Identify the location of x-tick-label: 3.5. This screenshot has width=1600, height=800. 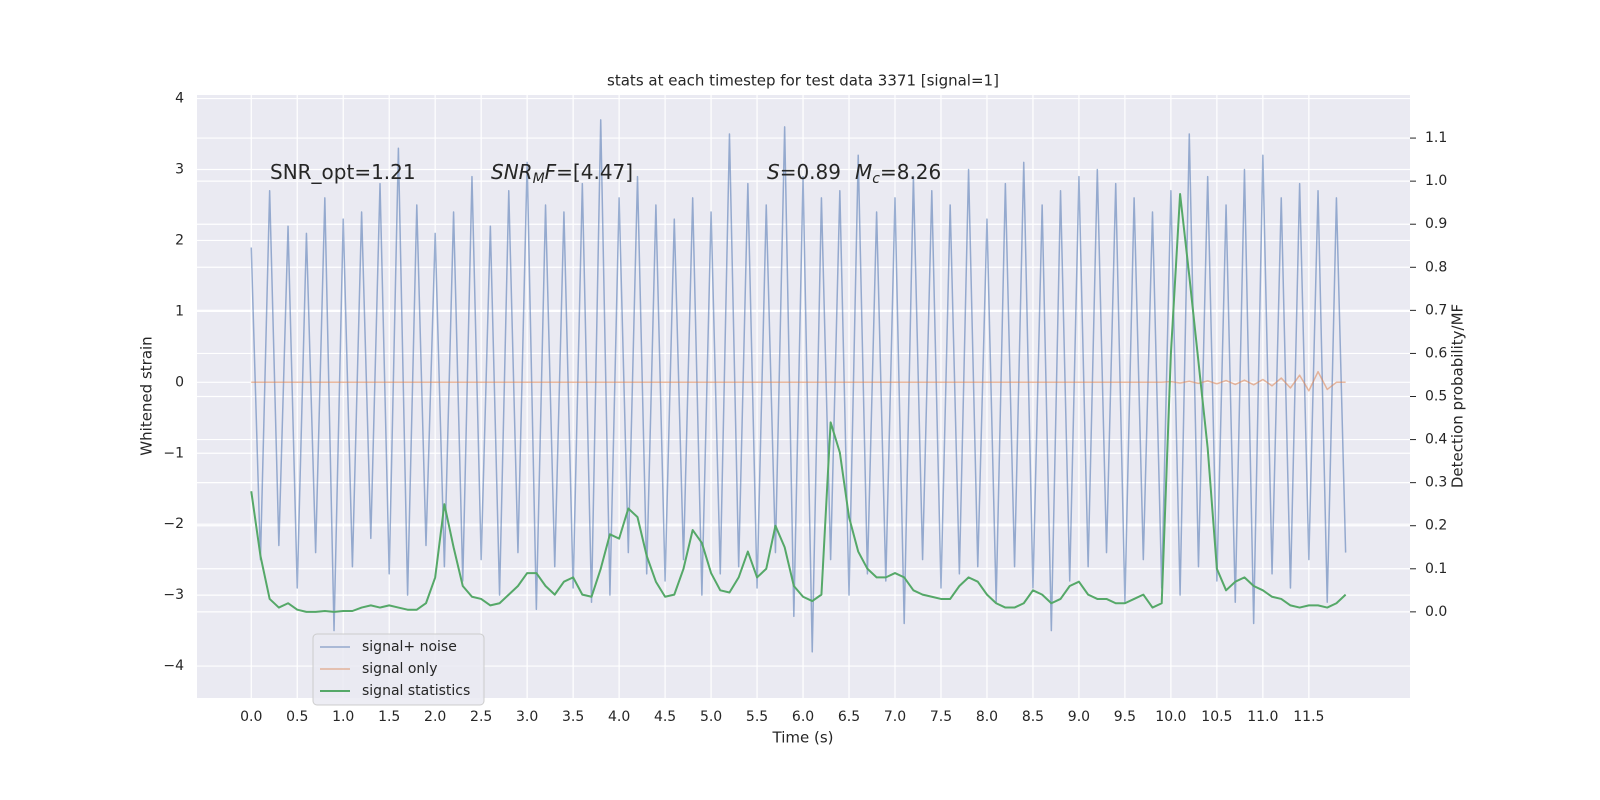
(573, 717).